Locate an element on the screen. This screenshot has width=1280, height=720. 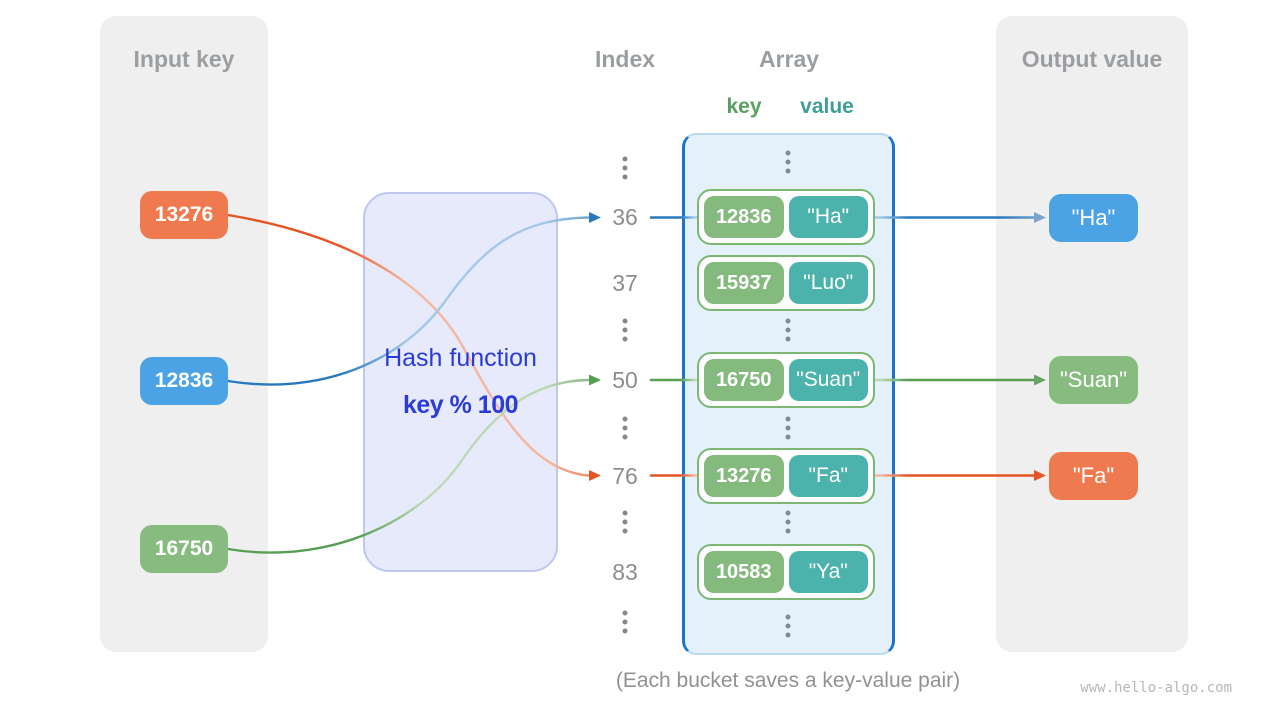
input-panel-title: Input key is located at coordinates (184, 59).